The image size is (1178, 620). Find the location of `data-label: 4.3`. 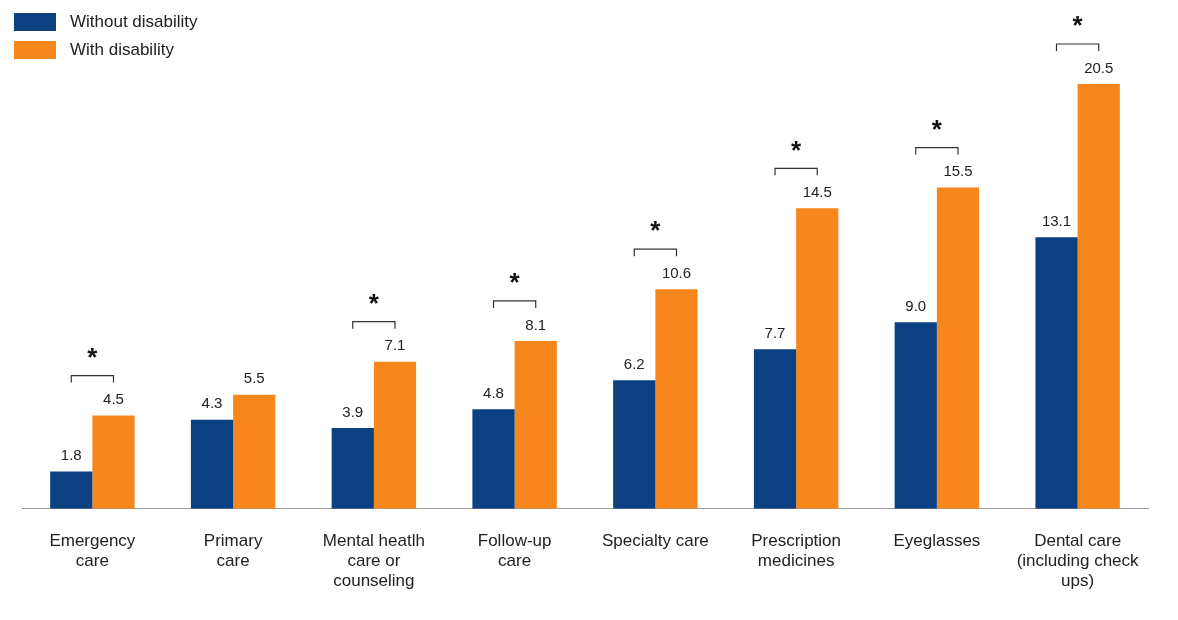

data-label: 4.3 is located at coordinates (212, 403).